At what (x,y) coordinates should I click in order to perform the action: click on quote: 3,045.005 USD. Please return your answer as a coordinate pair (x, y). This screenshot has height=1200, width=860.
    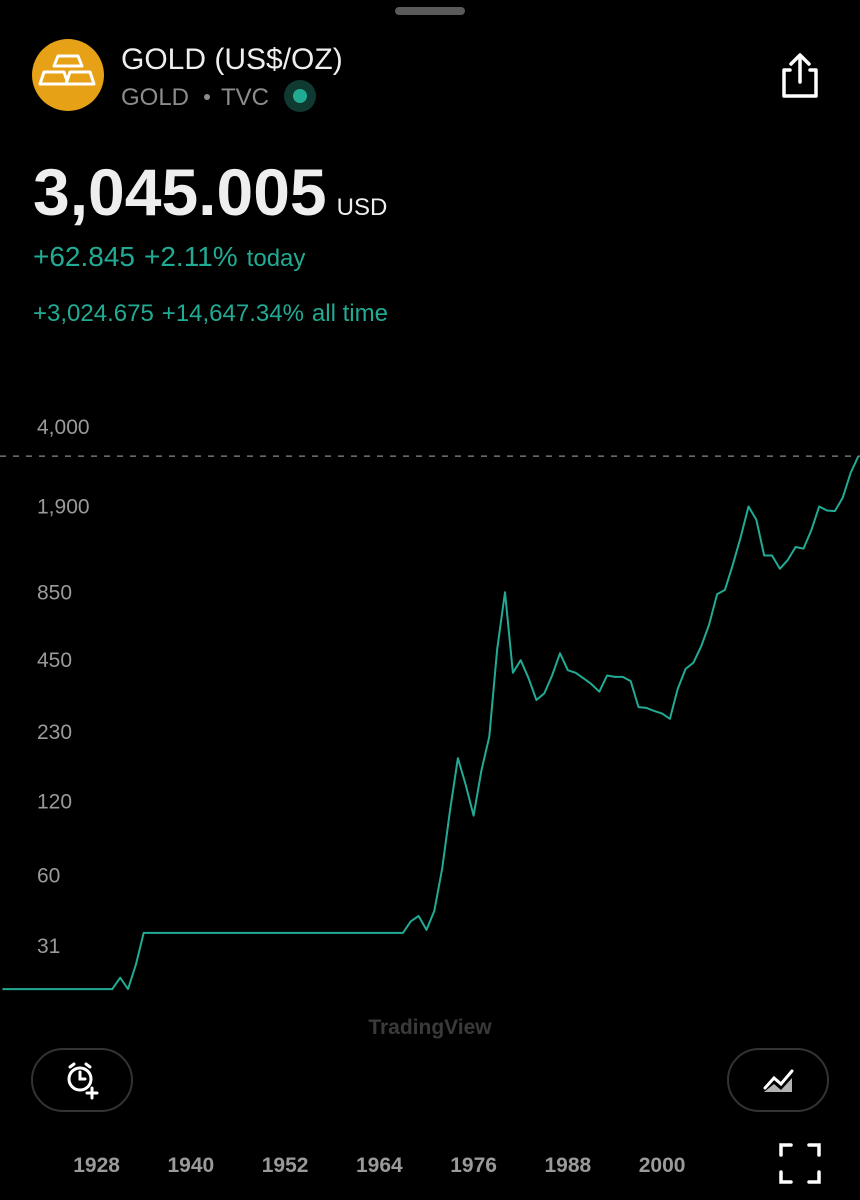
    Looking at the image, I should click on (210, 192).